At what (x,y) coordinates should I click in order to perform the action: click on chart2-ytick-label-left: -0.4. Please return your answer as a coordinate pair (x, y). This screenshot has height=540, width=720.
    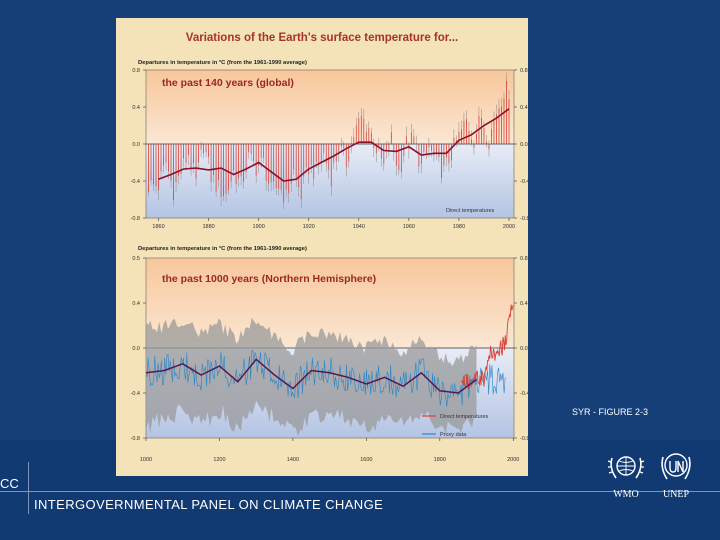
    Looking at the image, I should click on (135, 394).